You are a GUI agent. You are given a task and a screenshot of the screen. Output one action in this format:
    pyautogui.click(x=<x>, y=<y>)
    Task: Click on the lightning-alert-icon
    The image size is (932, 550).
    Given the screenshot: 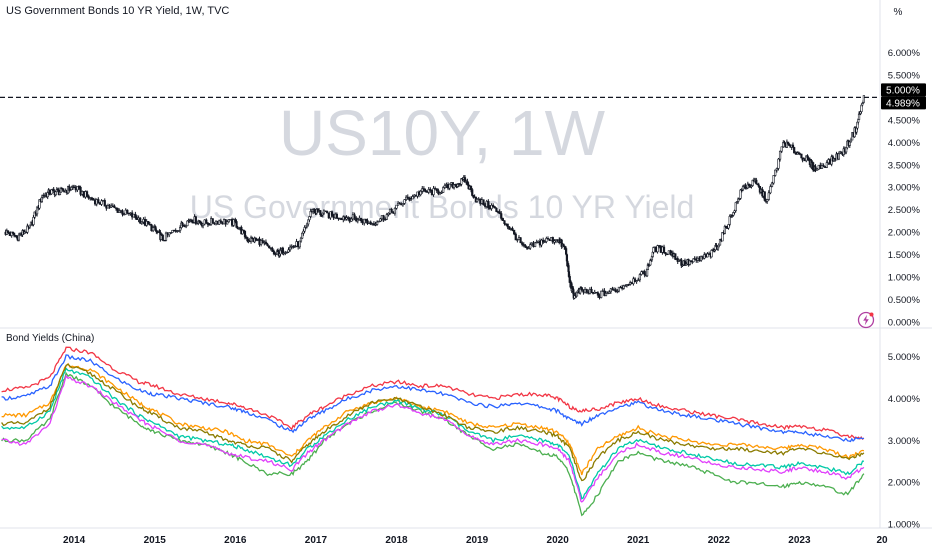 What is the action you would take?
    pyautogui.click(x=866, y=320)
    